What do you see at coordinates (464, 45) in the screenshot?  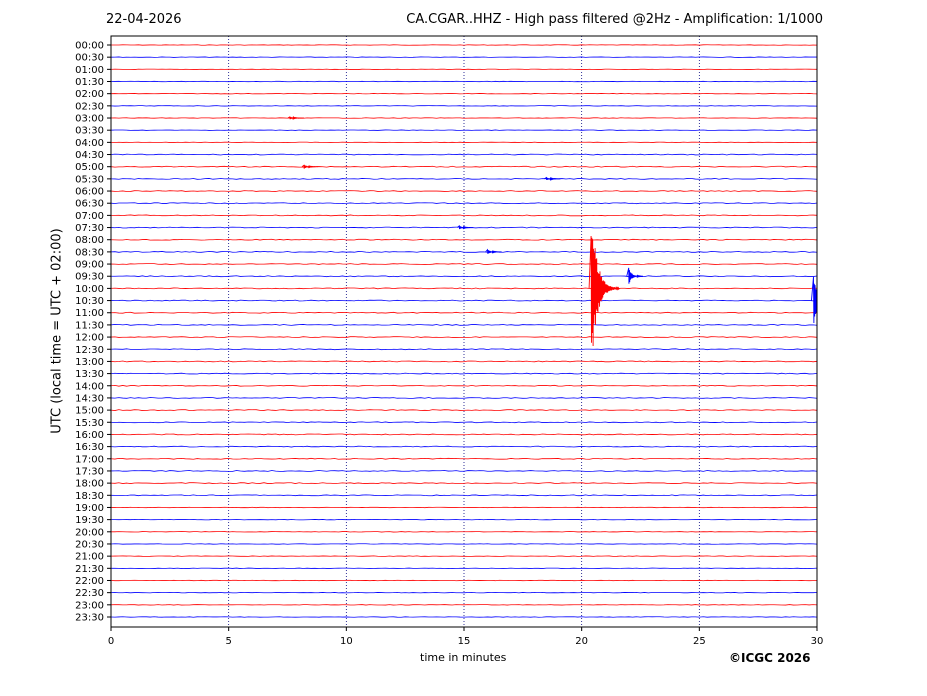 I see `trace-00:00` at bounding box center [464, 45].